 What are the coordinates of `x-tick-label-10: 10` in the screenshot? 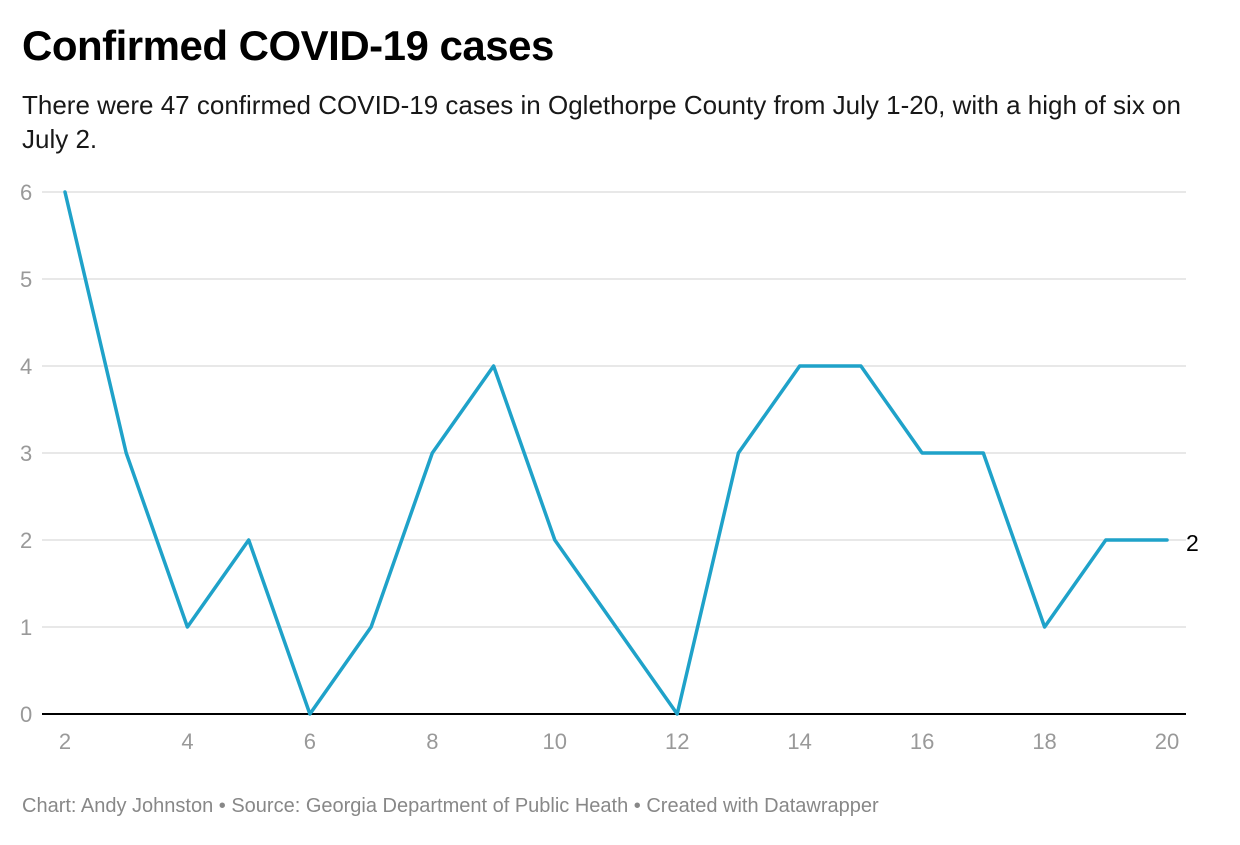 It's located at (555, 741).